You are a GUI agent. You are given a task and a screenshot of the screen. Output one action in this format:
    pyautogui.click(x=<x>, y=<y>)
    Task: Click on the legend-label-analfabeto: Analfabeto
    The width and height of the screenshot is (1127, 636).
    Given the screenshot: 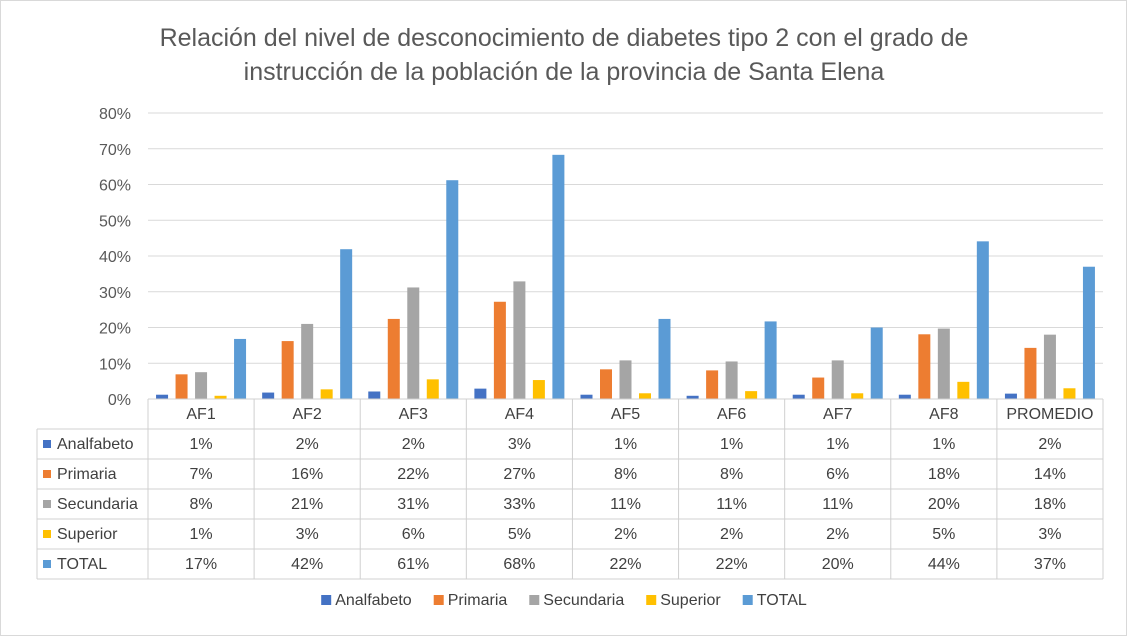 What is the action you would take?
    pyautogui.click(x=373, y=600)
    